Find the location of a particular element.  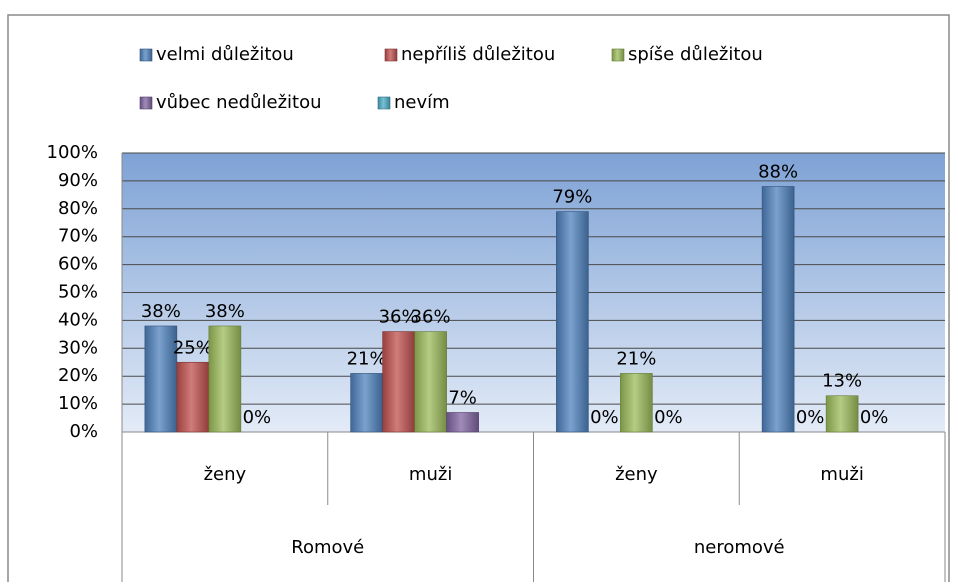

legend-label: vůbec nedůležitou is located at coordinates (239, 102).